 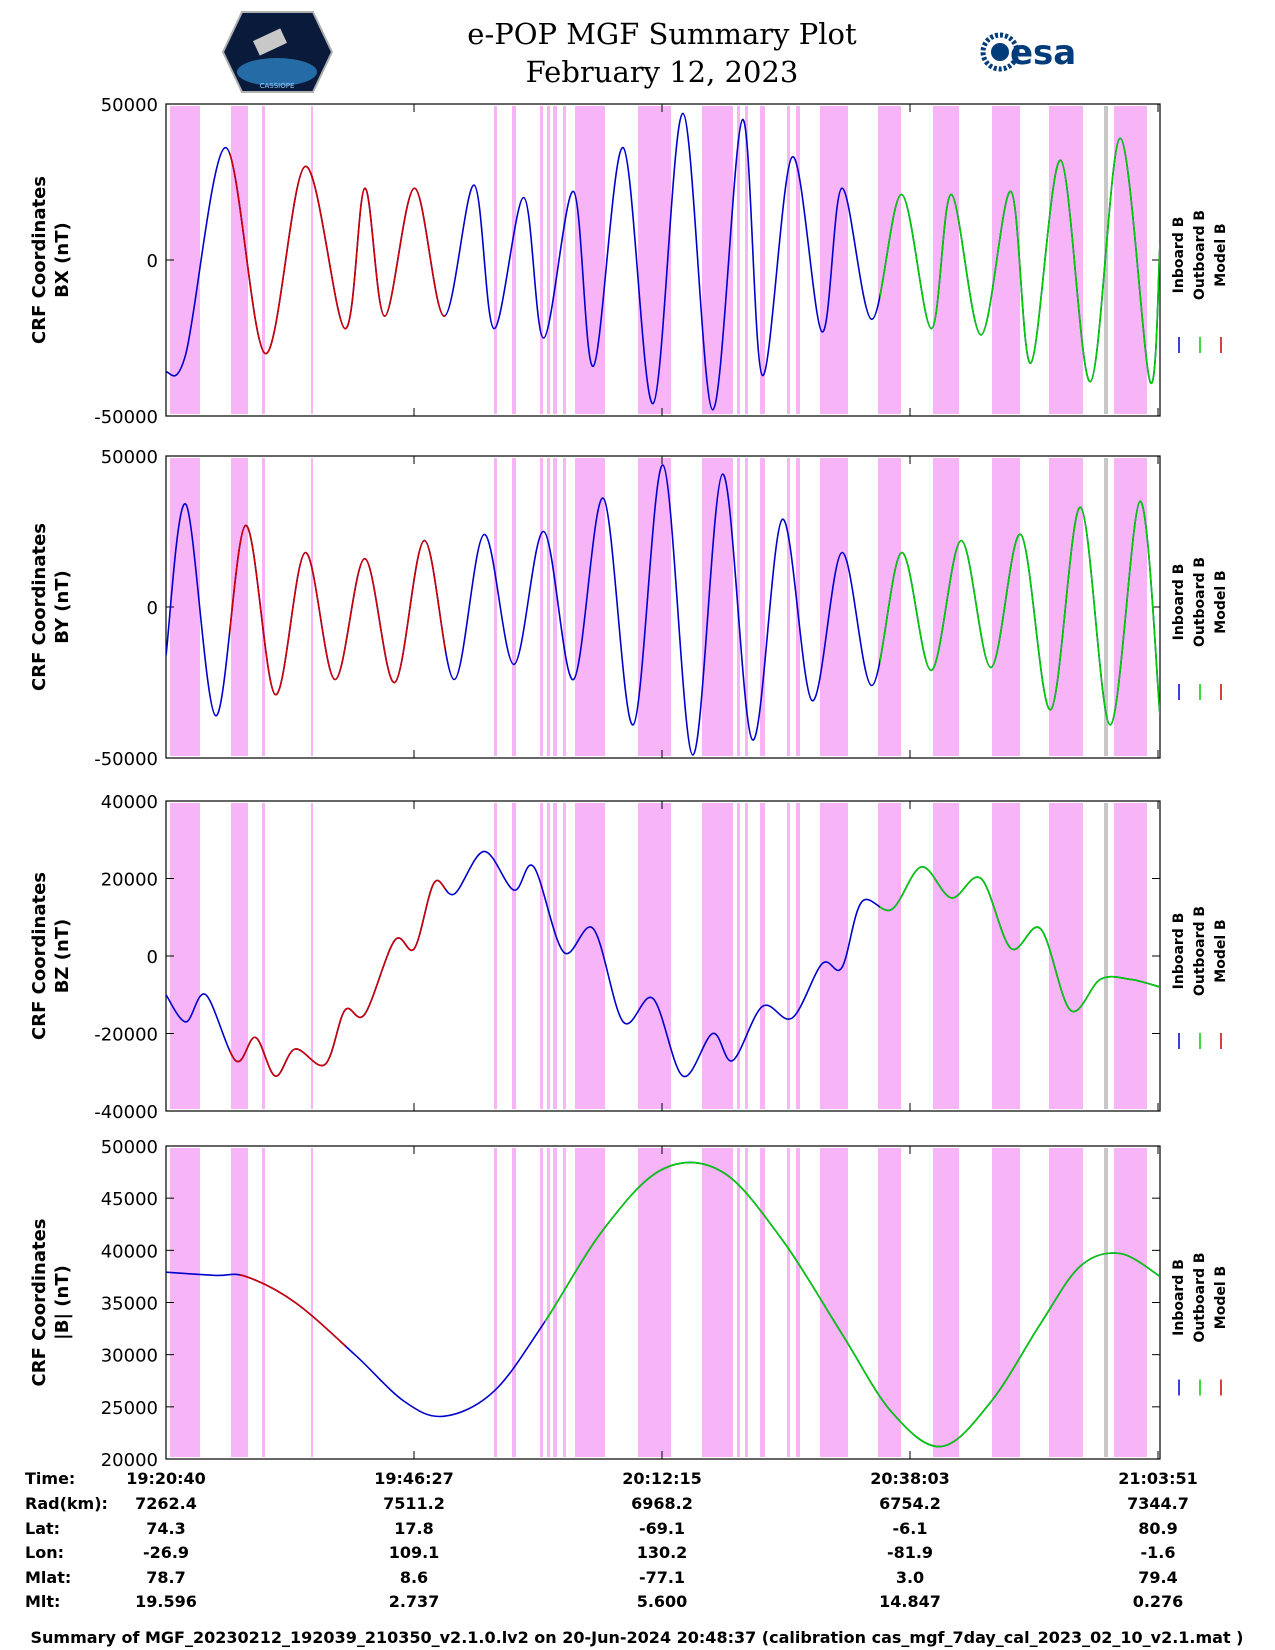 I want to click on legend-label: Outboard B, so click(x=1200, y=255).